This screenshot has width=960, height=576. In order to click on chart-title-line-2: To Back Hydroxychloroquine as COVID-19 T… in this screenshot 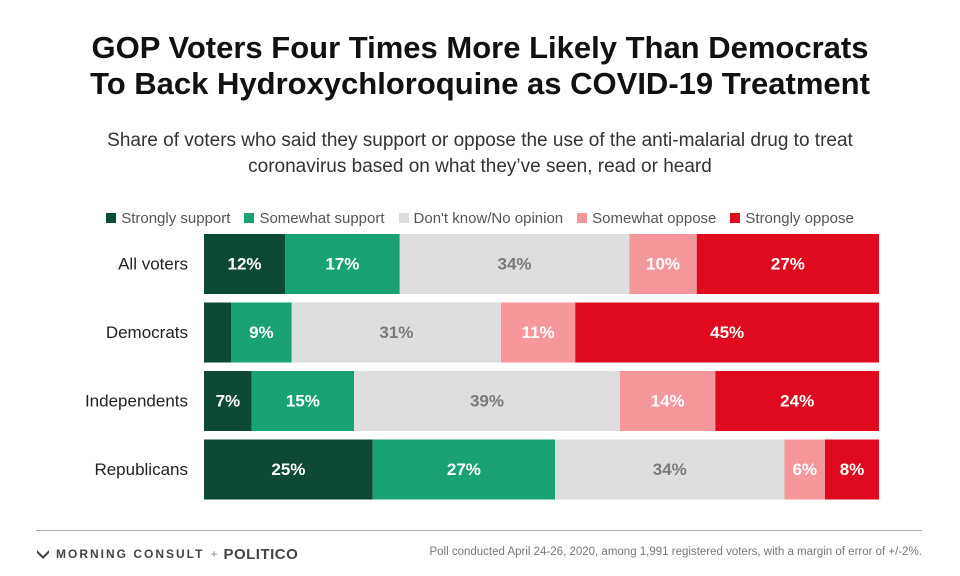, I will do `click(480, 83)`.